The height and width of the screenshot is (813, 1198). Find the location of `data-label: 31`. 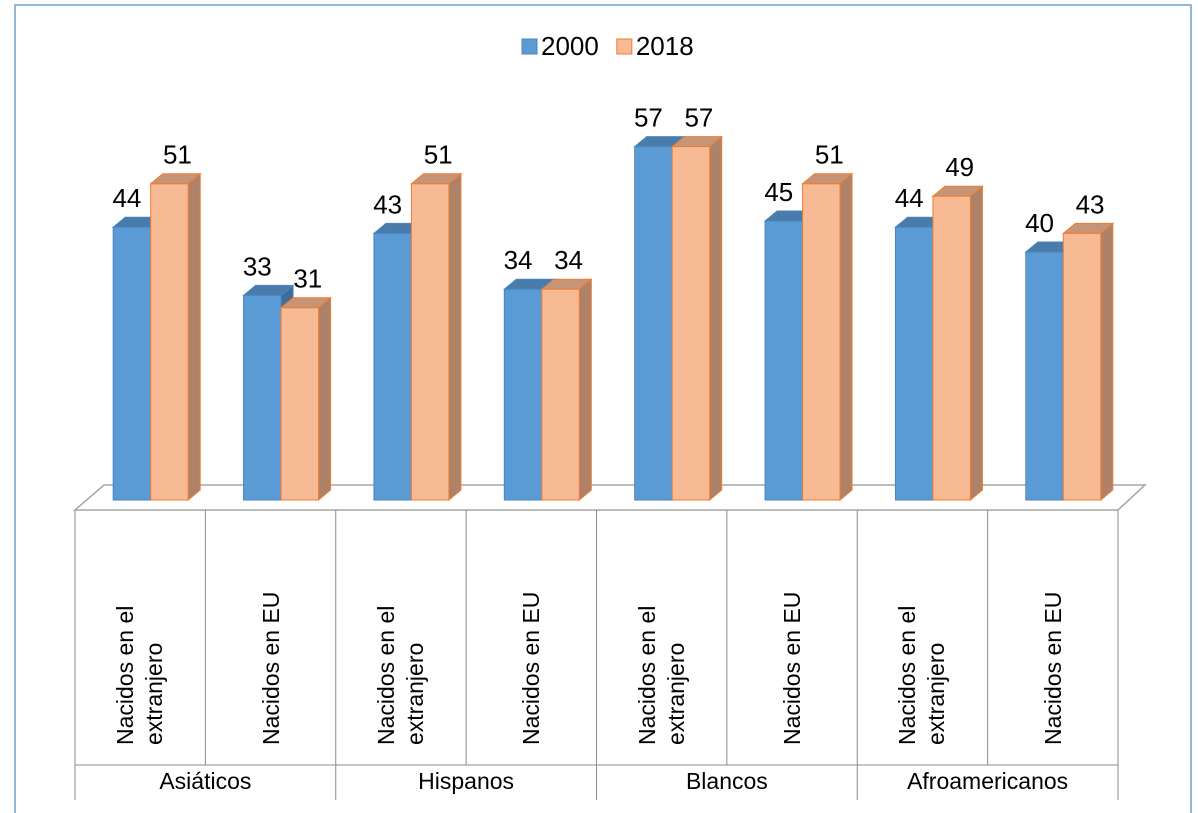

data-label: 31 is located at coordinates (307, 279).